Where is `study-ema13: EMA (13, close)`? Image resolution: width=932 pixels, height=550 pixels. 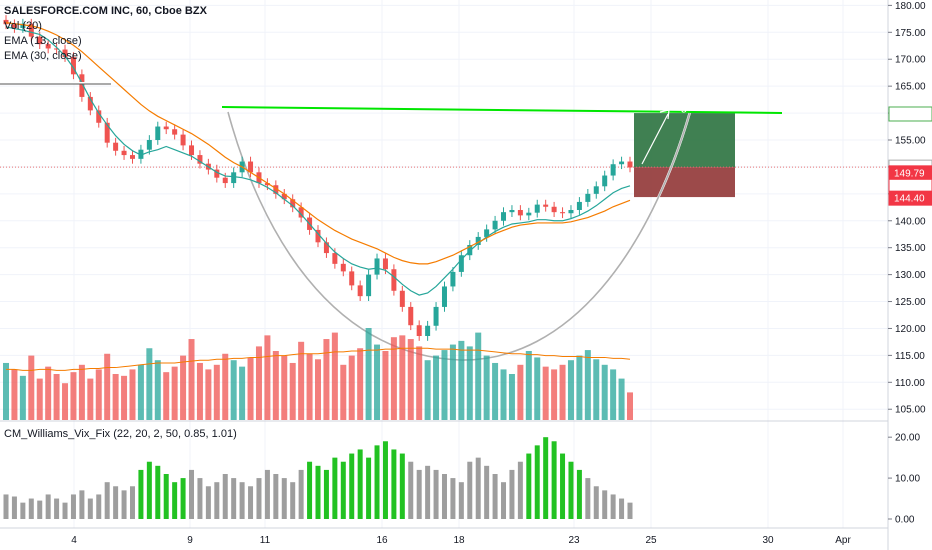
study-ema13: EMA (13, close) is located at coordinates (43, 41).